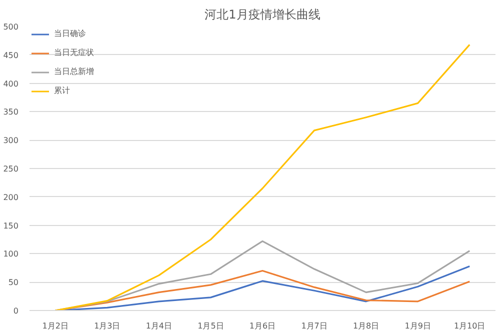 The height and width of the screenshot is (333, 500). Describe the element at coordinates (11, 112) in the screenshot. I see `y-tick-label: 350` at that location.